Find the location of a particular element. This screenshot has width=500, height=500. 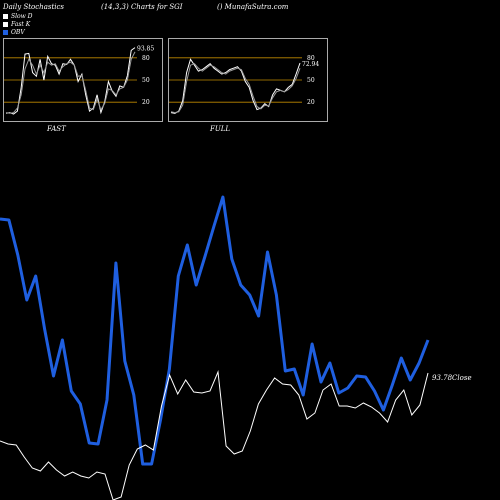

chart-params: (14,3,3) Charts for SGI is located at coordinates (142, 7).